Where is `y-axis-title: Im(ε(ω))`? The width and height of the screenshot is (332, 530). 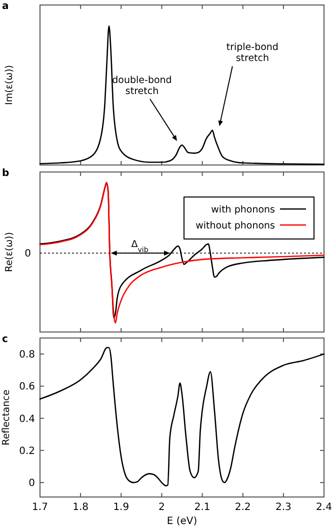 y-axis-title: Im(ε(ω)) is located at coordinates (9, 85).